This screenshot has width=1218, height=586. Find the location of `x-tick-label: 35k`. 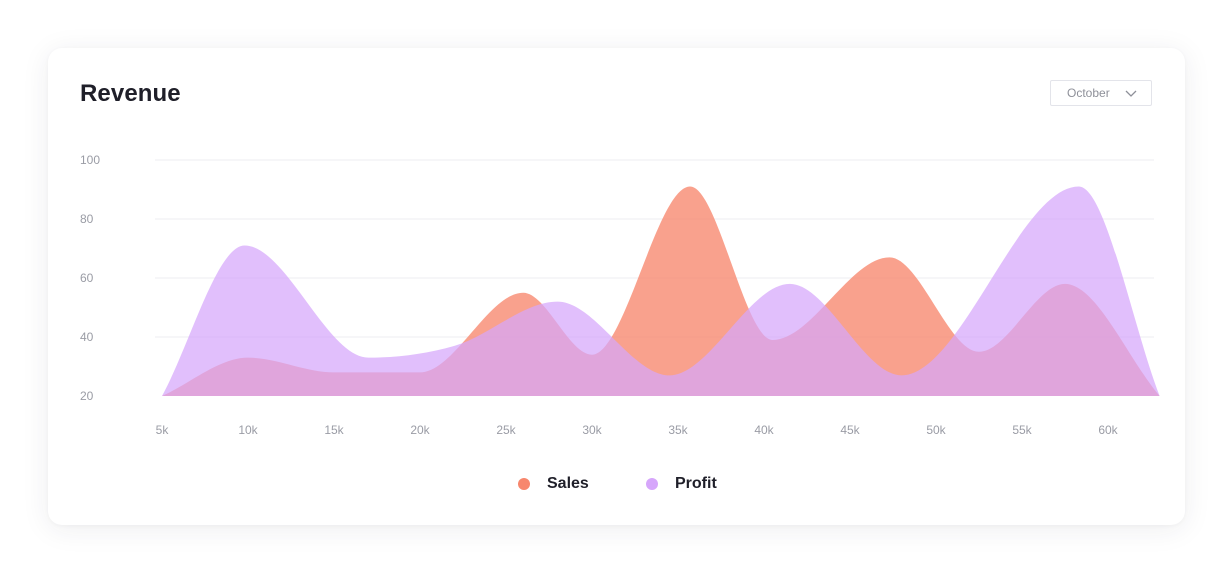

x-tick-label: 35k is located at coordinates (678, 430).